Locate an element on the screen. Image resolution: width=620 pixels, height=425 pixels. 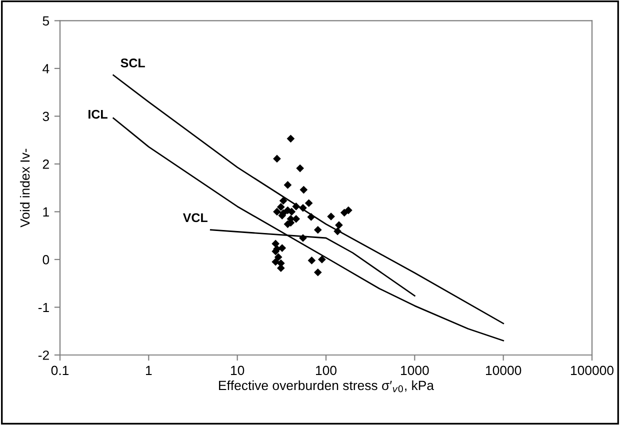
y-tick-label: 1 is located at coordinates (46, 212).